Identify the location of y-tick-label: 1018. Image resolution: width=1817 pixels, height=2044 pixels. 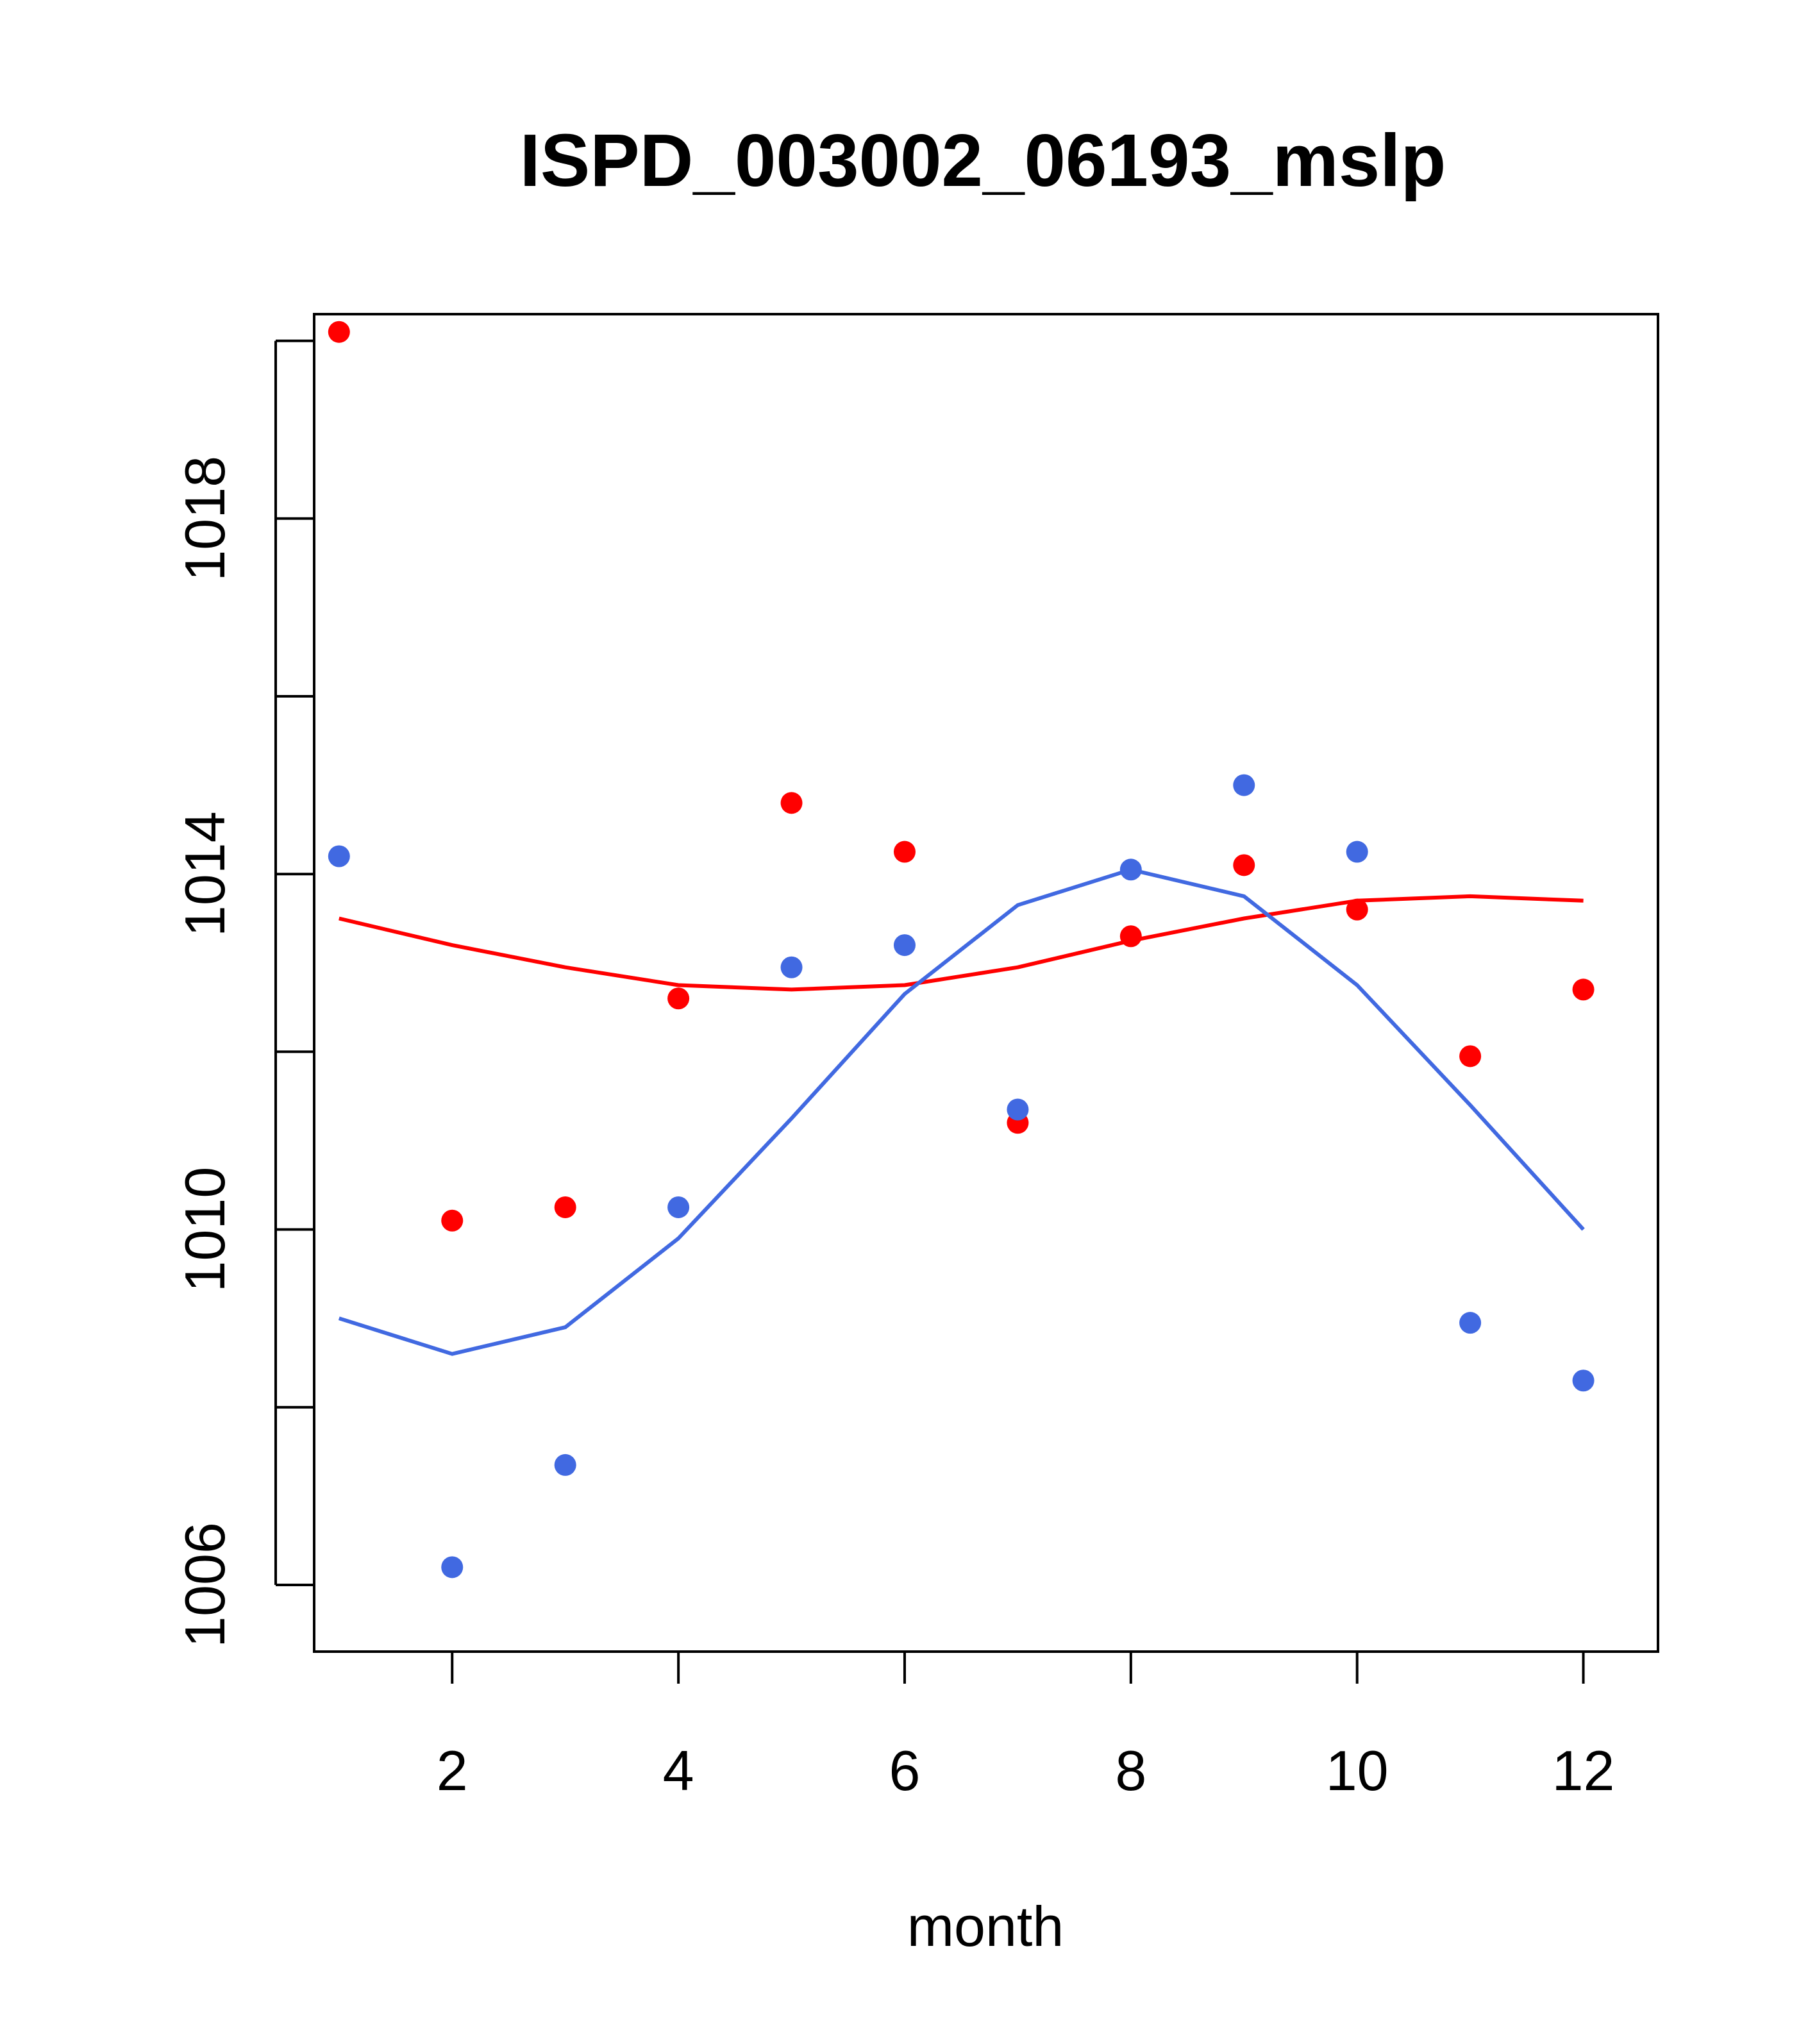
(205, 519).